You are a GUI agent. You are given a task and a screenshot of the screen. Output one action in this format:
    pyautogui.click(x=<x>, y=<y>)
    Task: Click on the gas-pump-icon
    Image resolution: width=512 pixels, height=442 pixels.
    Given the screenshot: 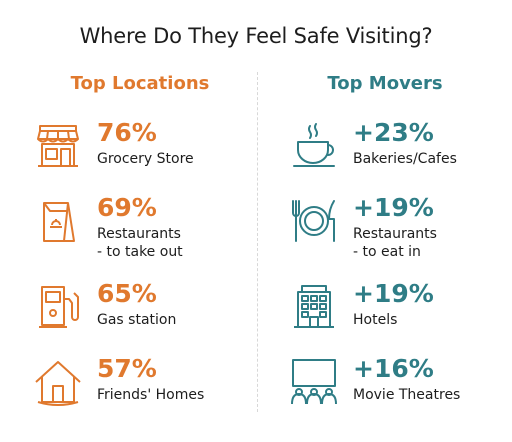 What is the action you would take?
    pyautogui.click(x=59, y=307)
    